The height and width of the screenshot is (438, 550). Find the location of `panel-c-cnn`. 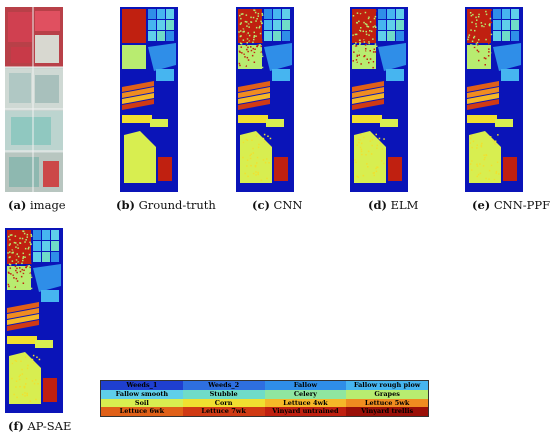

panel-c-cnn is located at coordinates (265, 99).